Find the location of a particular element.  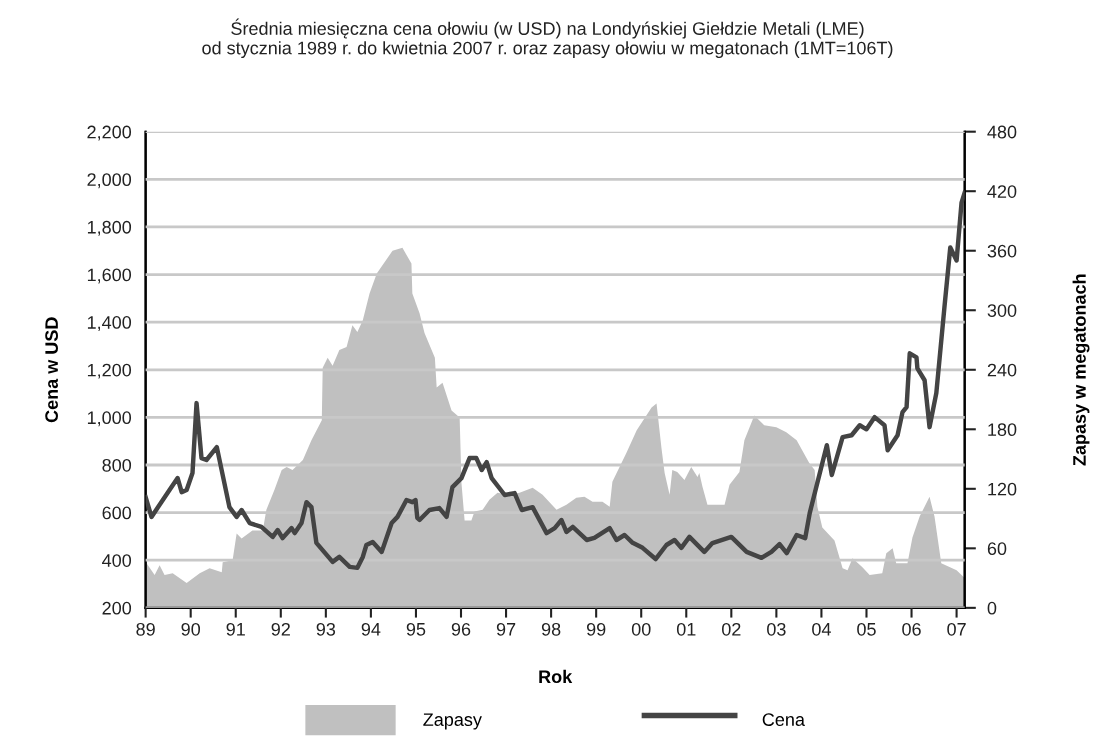

y2-tick-label: 0 is located at coordinates (992, 608).